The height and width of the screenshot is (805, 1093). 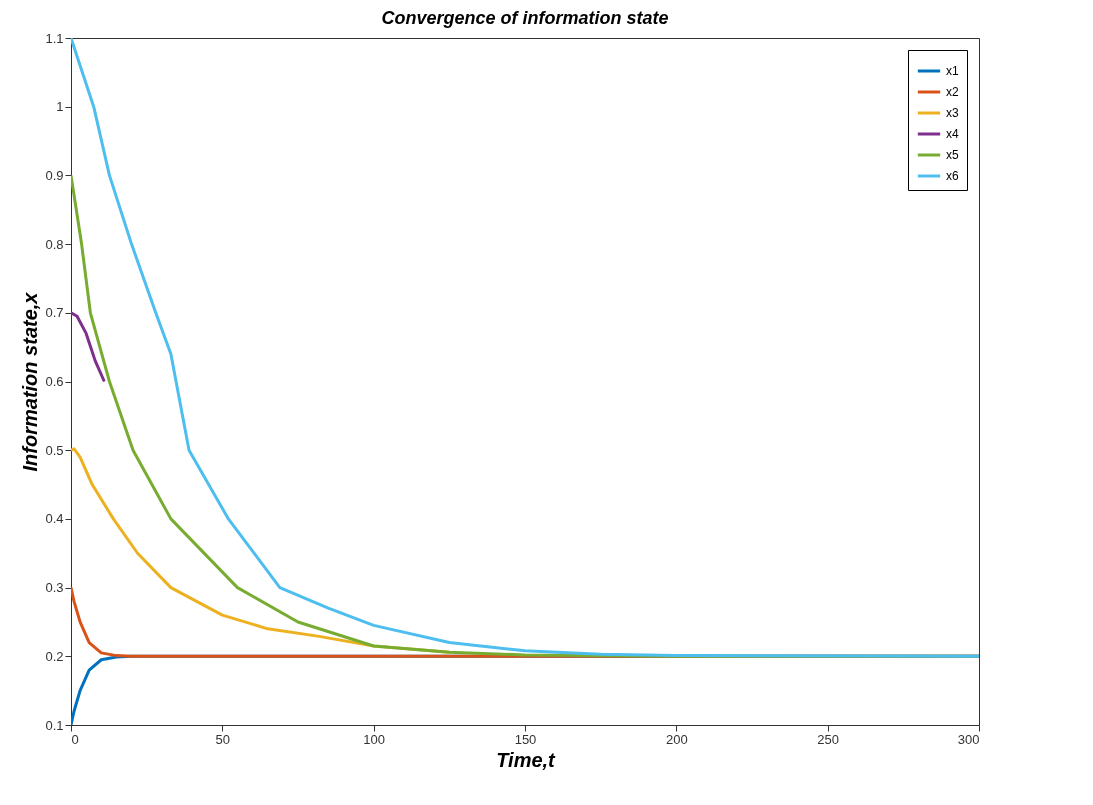 What do you see at coordinates (676, 739) in the screenshot?
I see `x-tick-label: 200` at bounding box center [676, 739].